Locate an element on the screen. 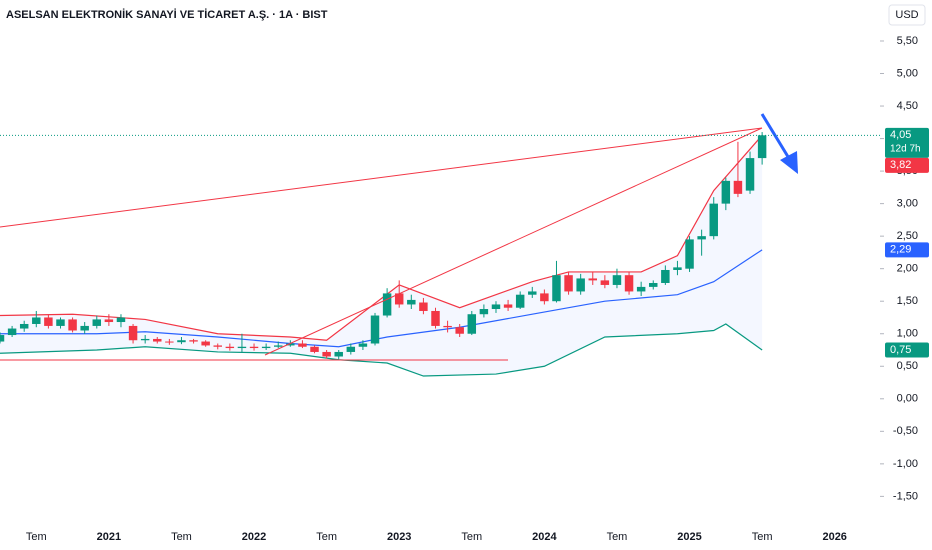 This screenshot has width=932, height=550. x-tick-label: 2026 is located at coordinates (834, 537).